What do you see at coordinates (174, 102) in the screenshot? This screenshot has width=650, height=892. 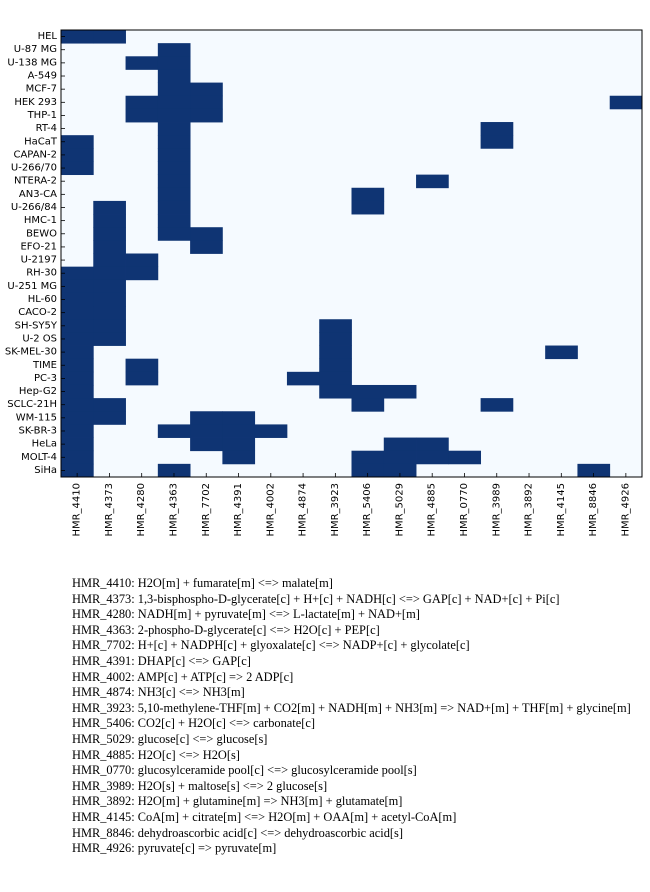 I see `cell-HEK 293-HMR_4363` at bounding box center [174, 102].